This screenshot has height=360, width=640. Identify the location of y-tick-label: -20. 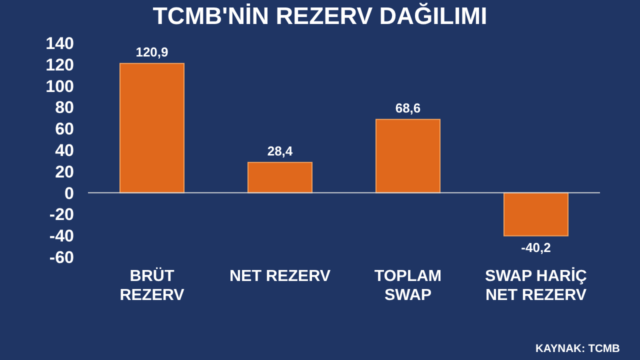
(61, 214).